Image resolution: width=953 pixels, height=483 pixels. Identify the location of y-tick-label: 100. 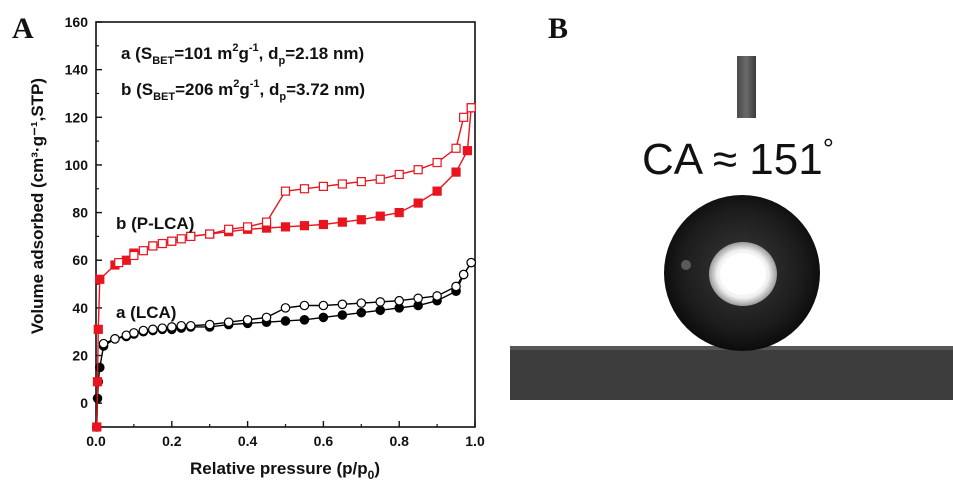
(77, 165).